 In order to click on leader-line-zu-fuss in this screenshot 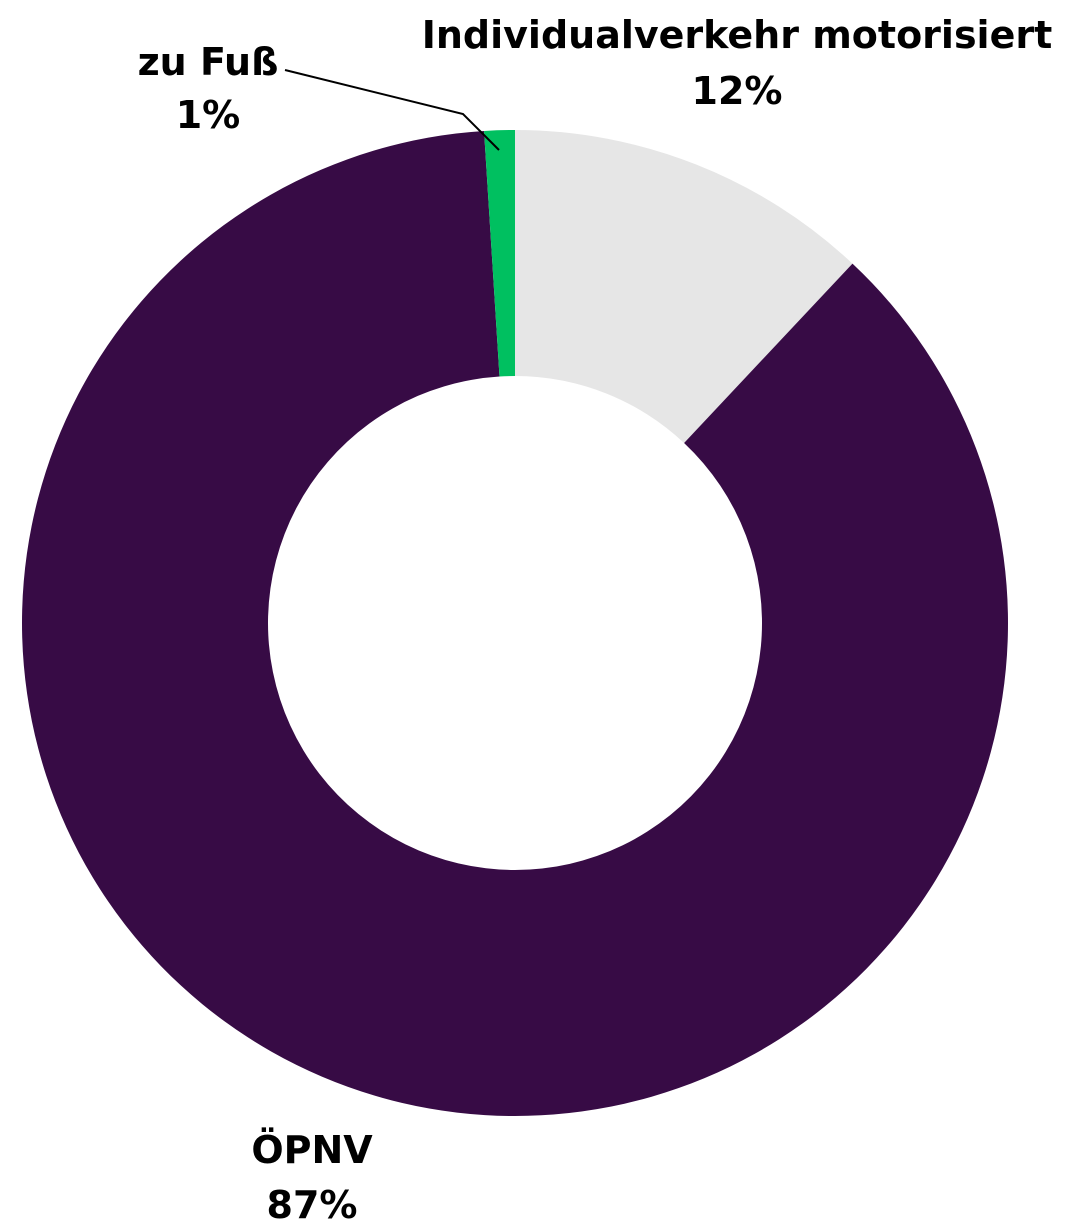, I will do `click(392, 110)`.